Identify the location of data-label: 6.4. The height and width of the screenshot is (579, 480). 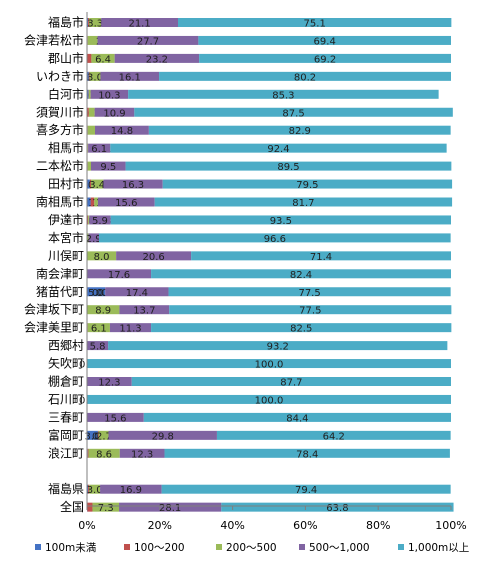
(103, 59).